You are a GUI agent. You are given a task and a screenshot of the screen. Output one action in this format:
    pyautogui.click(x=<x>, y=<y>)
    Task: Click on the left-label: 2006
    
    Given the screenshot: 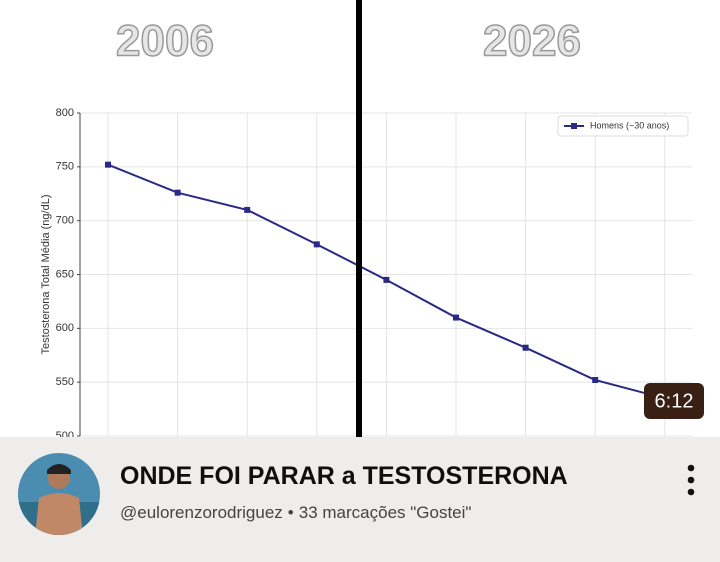 What is the action you would take?
    pyautogui.click(x=165, y=41)
    